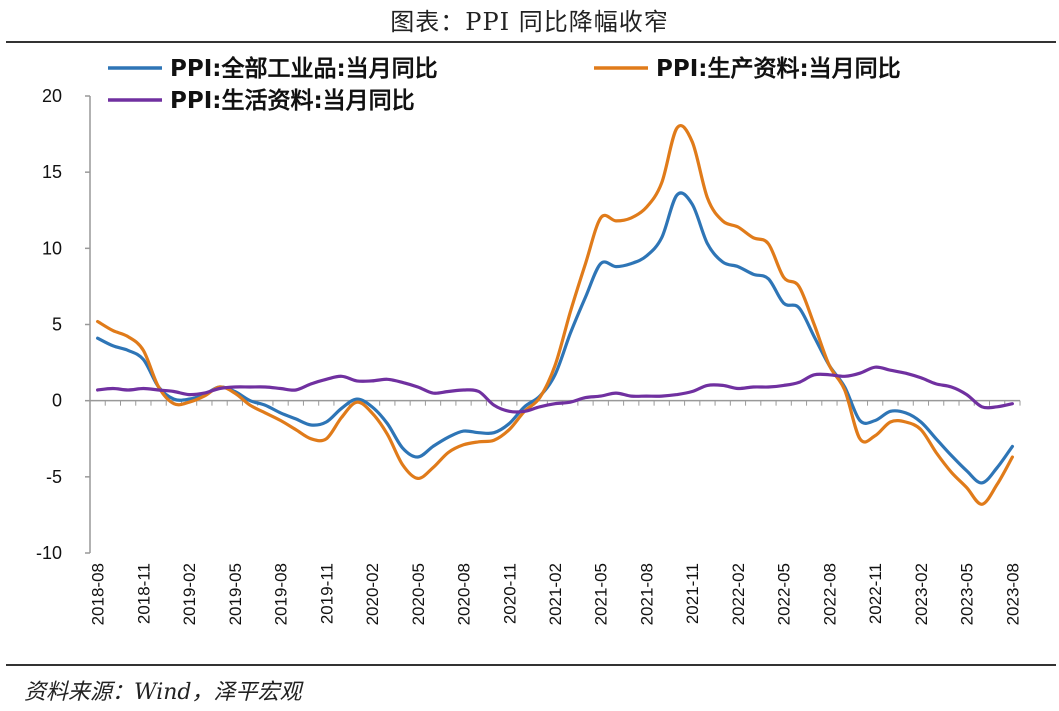 The image size is (1059, 711). I want to click on x-tick-label: 2020-05, so click(418, 594).